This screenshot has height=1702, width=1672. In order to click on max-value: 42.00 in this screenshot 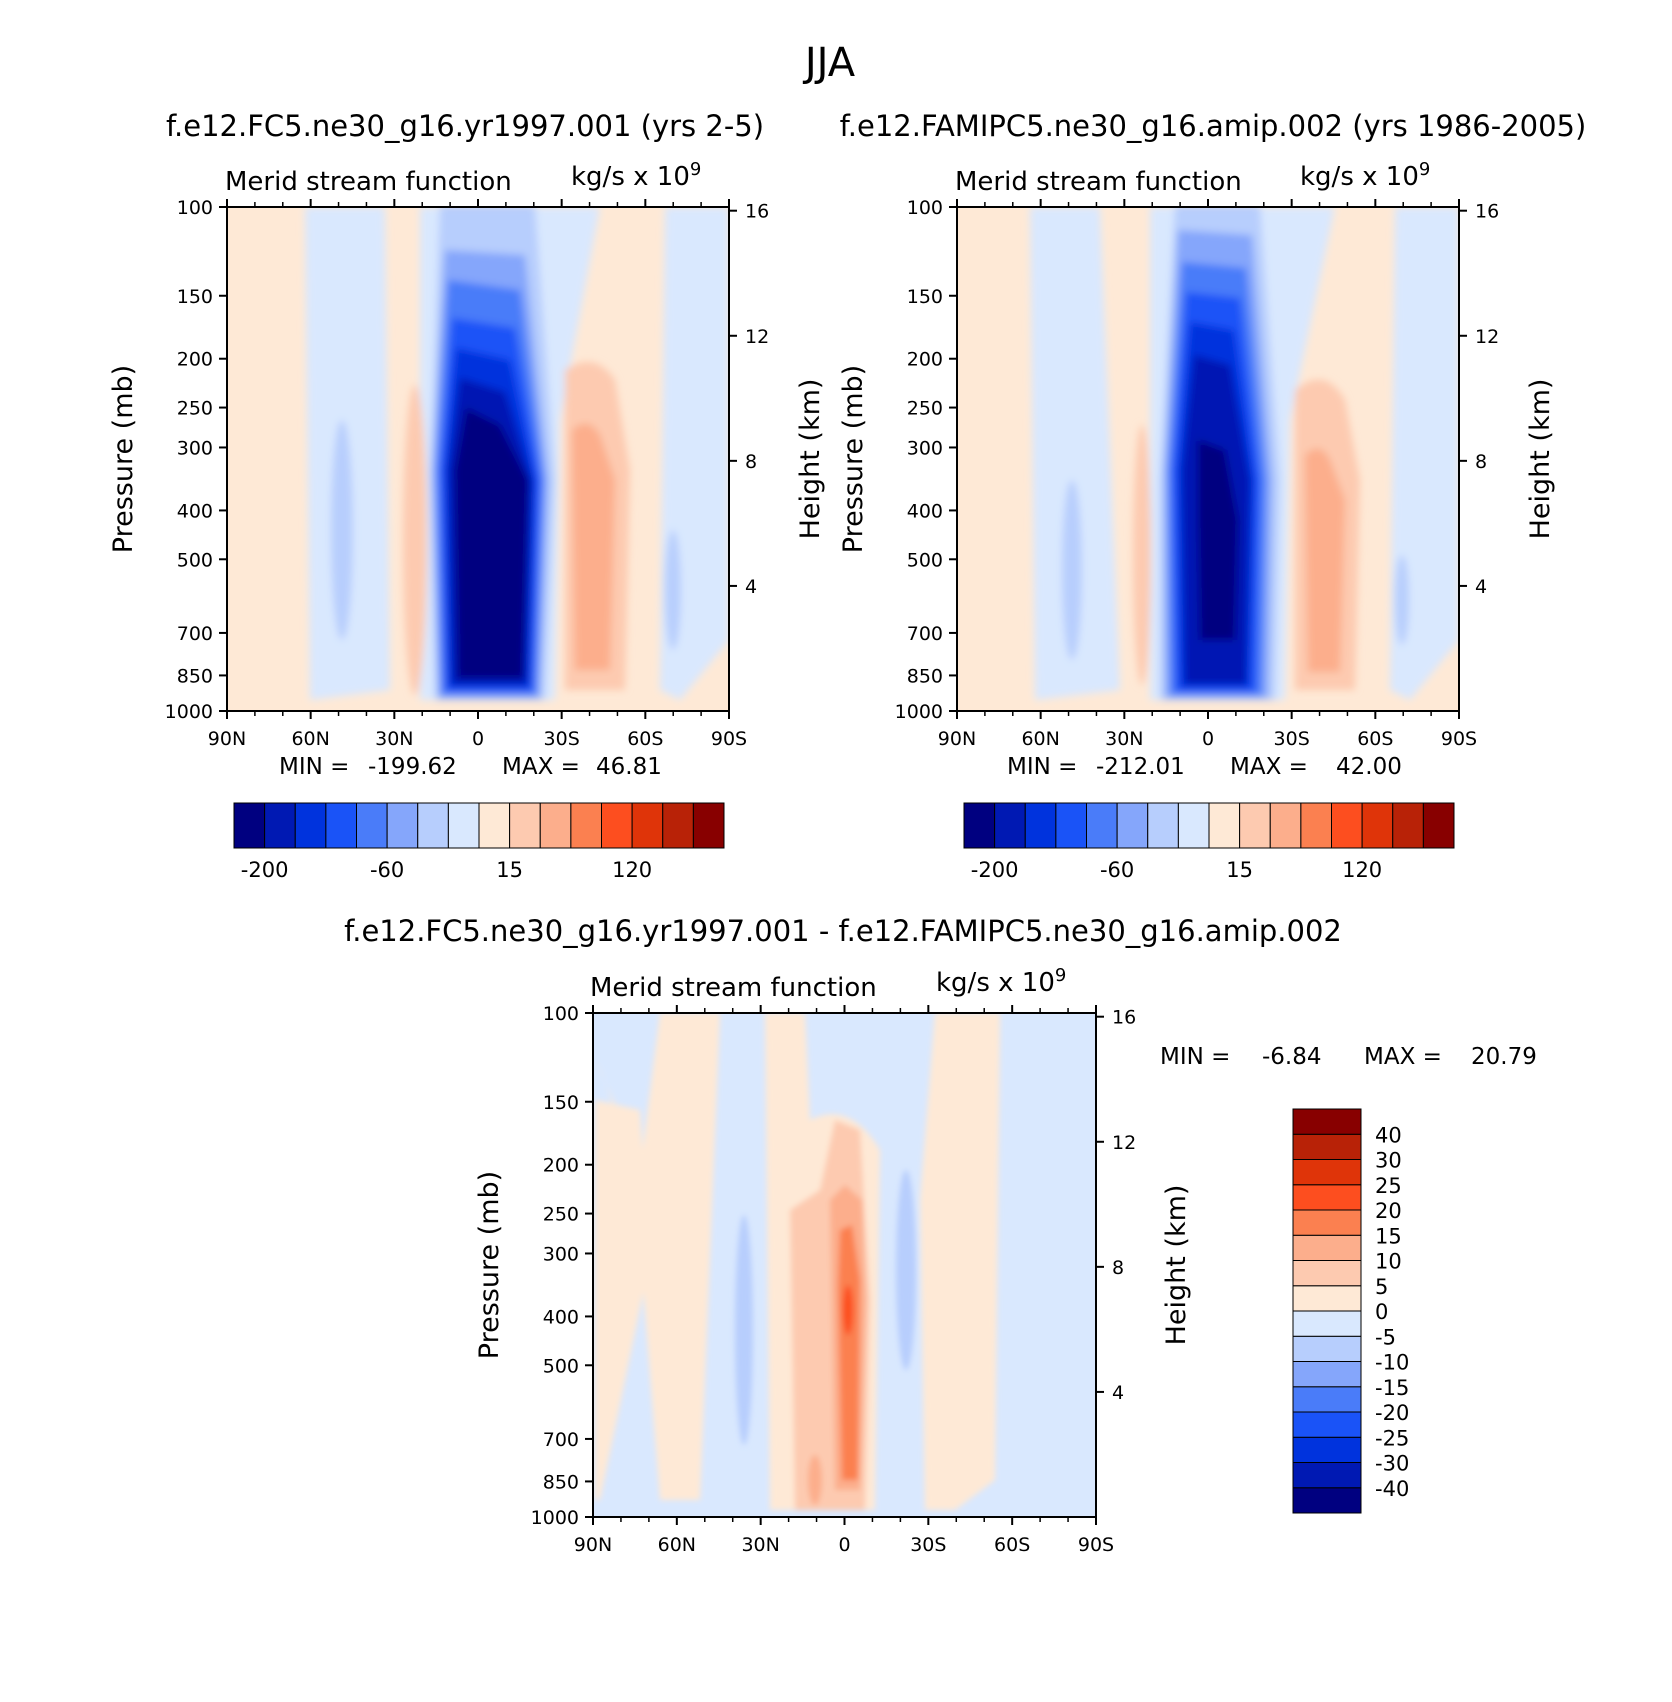, I will do `click(1369, 767)`.